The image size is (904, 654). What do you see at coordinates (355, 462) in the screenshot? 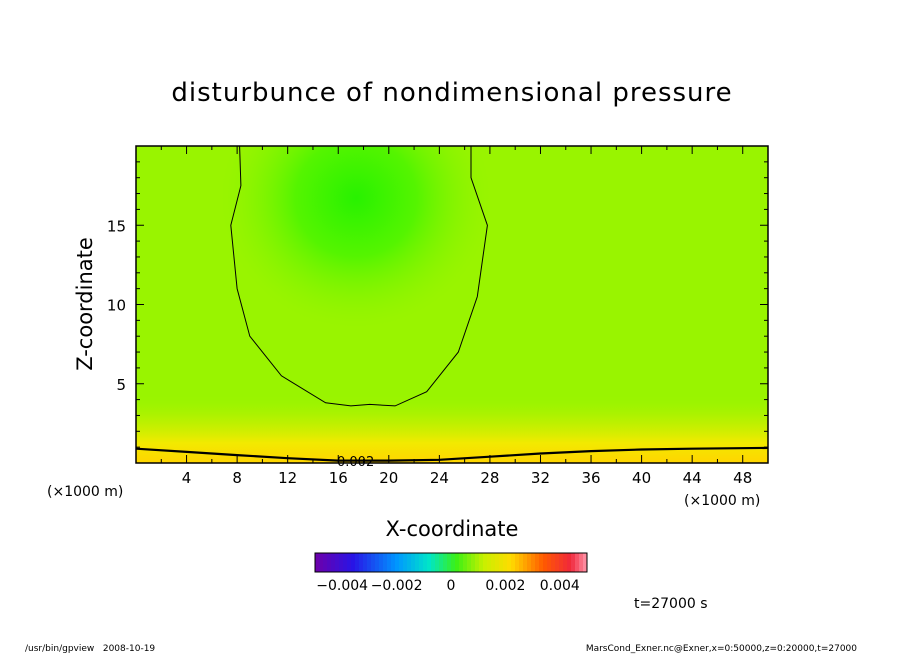
I see `contour-label: 0.002` at bounding box center [355, 462].